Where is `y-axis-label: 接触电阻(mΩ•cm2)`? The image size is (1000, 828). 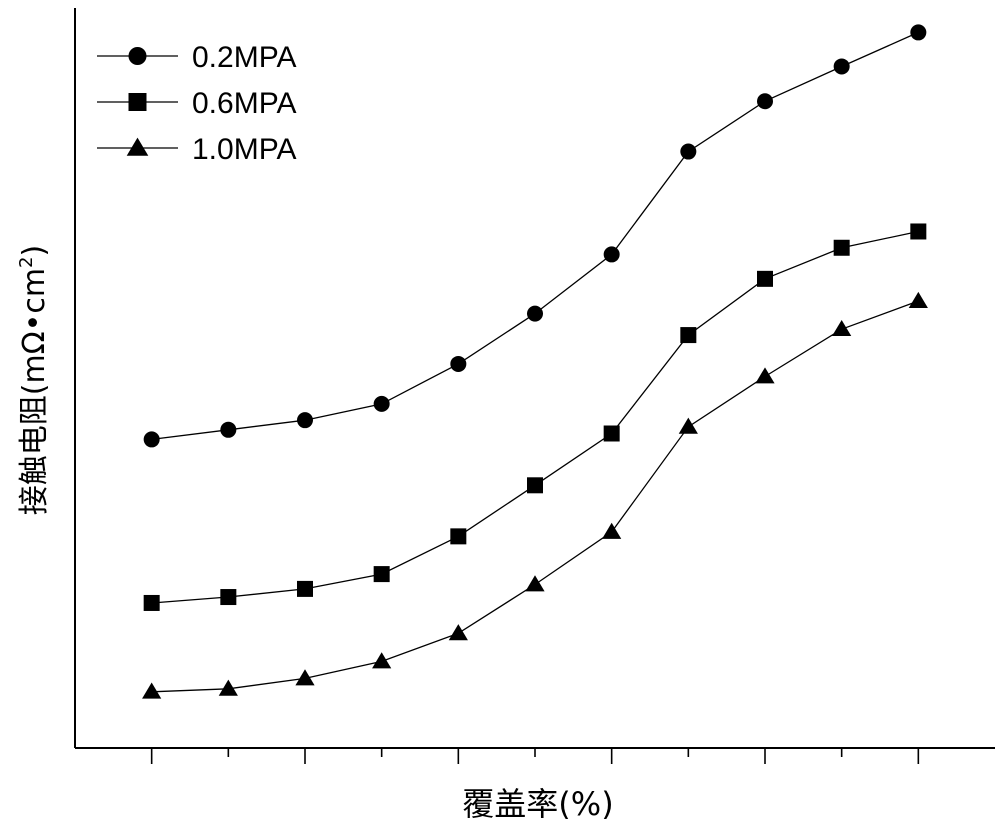
y-axis-label: 接触电阻(mΩ•cm2) is located at coordinates (34, 380).